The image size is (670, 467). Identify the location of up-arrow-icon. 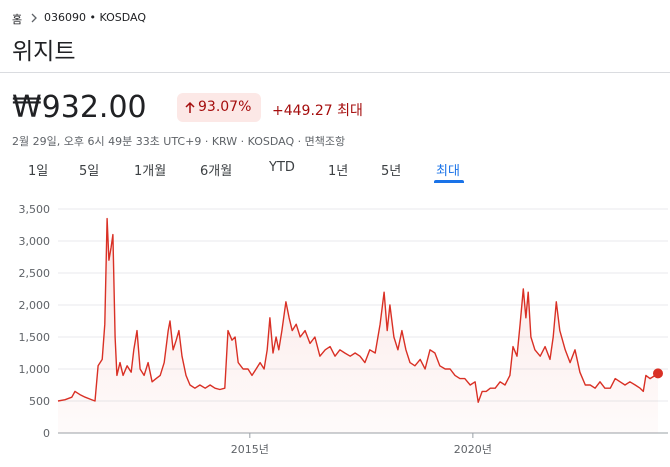
(190, 107).